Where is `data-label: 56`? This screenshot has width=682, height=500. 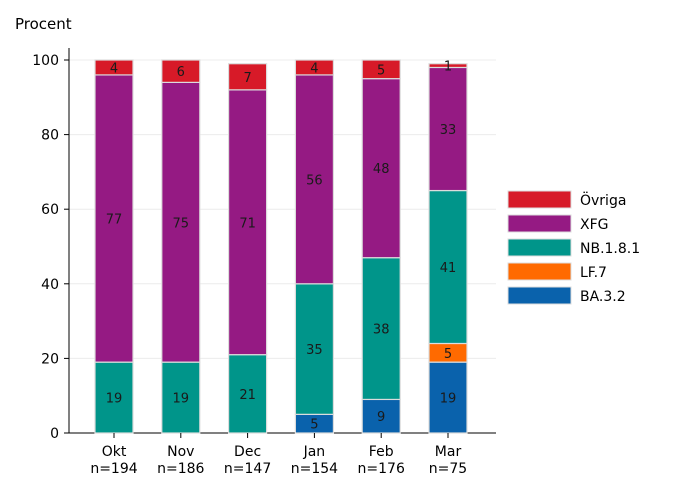
data-label: 56 is located at coordinates (314, 180).